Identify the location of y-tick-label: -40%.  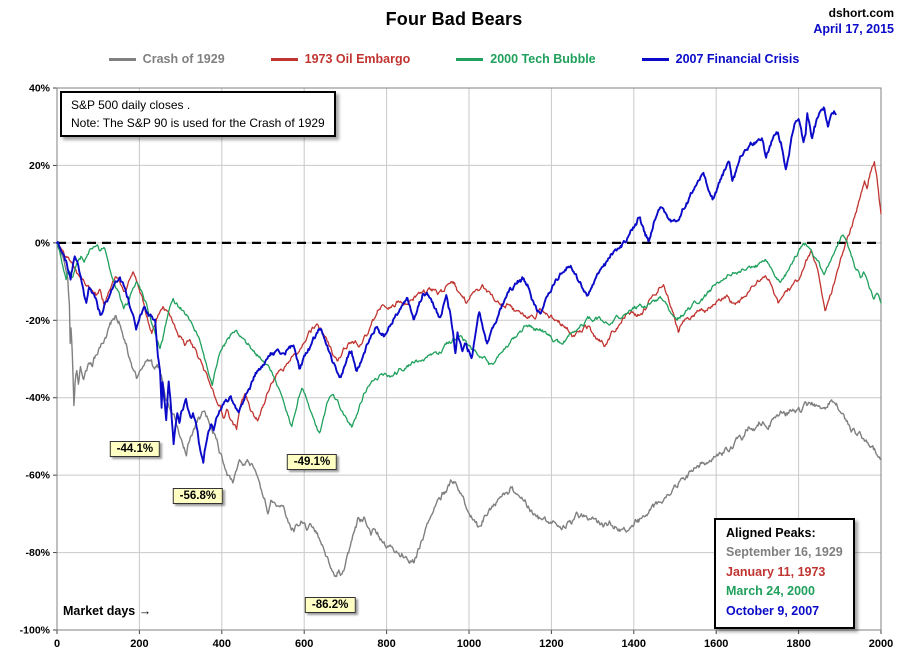
(37, 398).